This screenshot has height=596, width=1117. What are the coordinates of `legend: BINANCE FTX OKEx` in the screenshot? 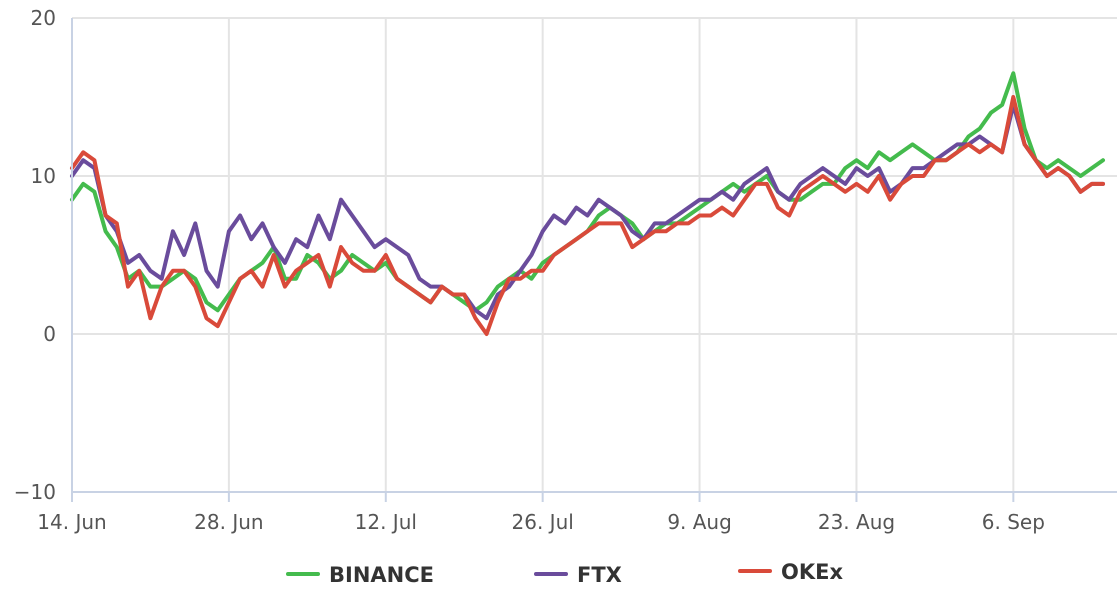 It's located at (564, 573).